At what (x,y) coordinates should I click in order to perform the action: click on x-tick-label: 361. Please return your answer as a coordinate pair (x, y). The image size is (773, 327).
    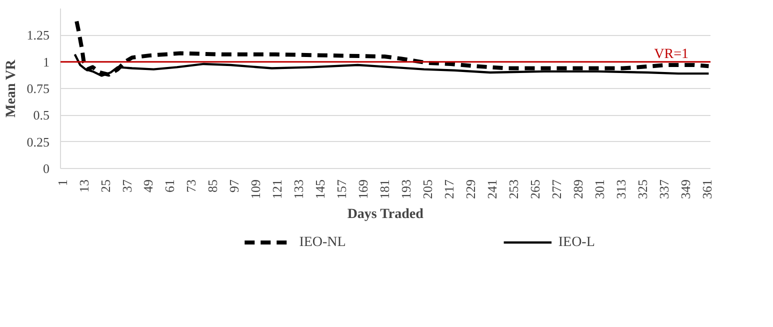
    Looking at the image, I should click on (706, 189).